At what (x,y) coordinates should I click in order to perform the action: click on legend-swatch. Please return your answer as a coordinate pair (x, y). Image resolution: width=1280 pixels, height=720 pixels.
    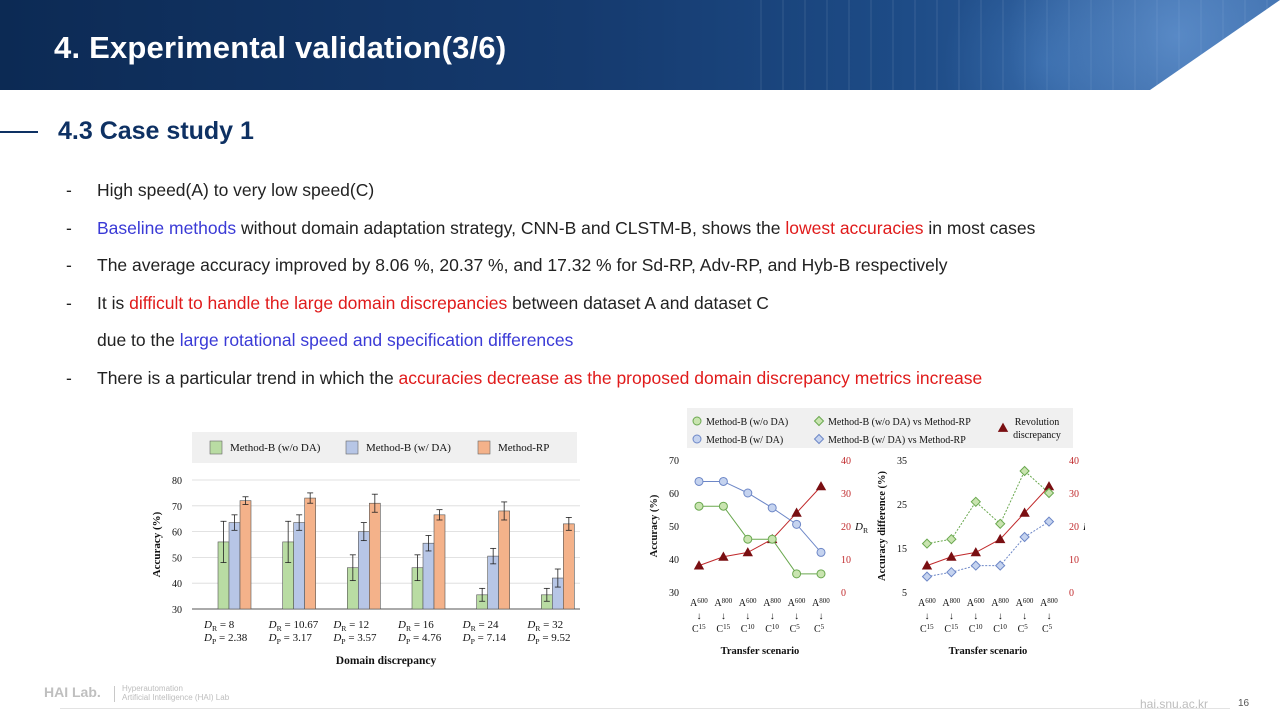
    Looking at the image, I should click on (352, 447).